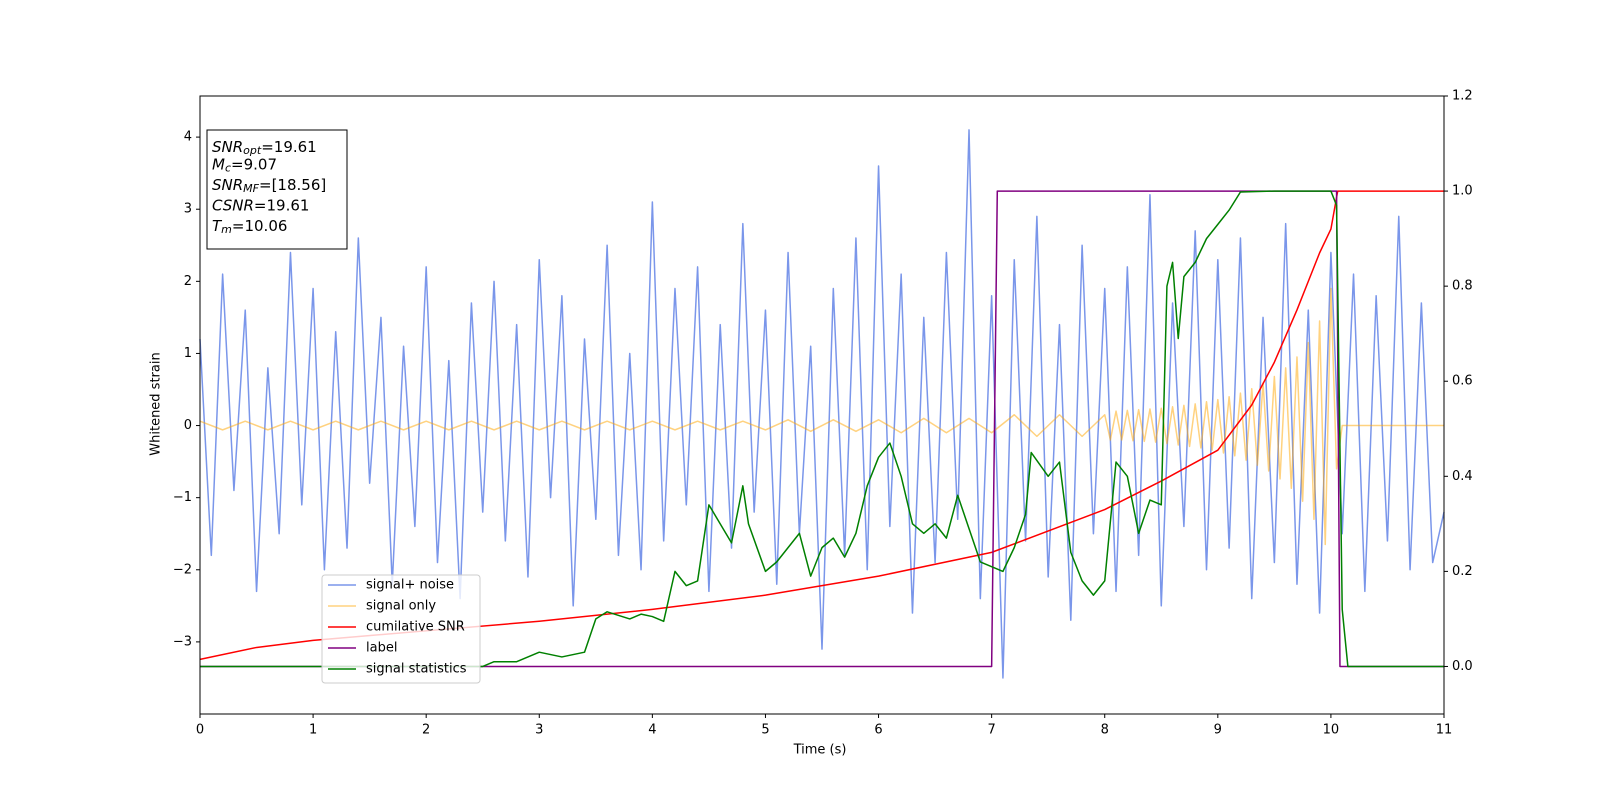 The height and width of the screenshot is (800, 1600). Describe the element at coordinates (1462, 571) in the screenshot. I see `y2-tick-label: 0.2` at that location.